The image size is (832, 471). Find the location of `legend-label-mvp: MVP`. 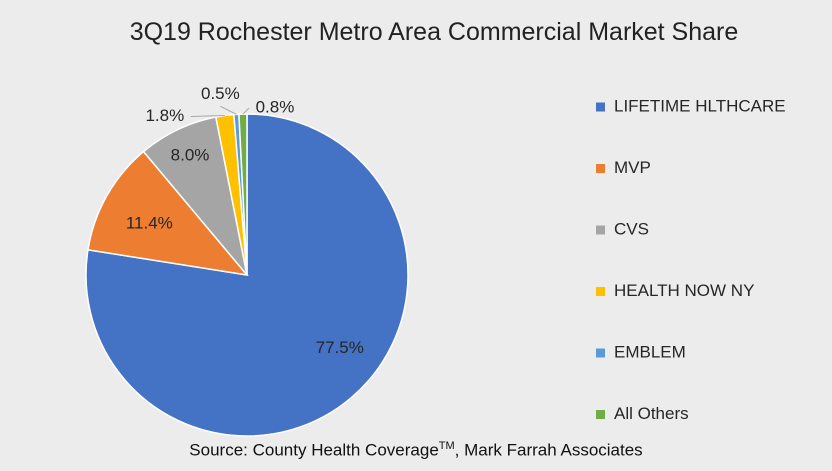

legend-label-mvp: MVP is located at coordinates (632, 167).